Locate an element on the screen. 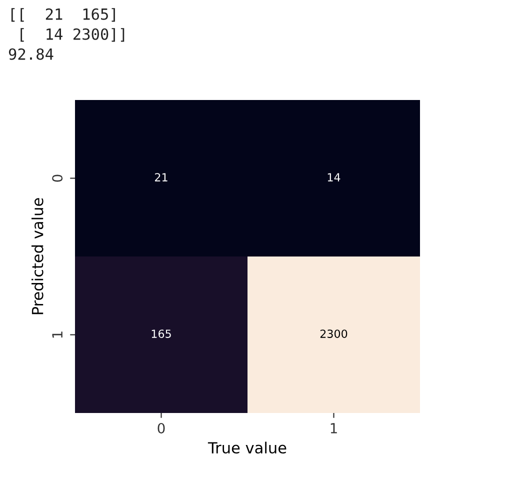 This screenshot has width=525, height=482. text: [ 14 2300]] is located at coordinates (72, 35).